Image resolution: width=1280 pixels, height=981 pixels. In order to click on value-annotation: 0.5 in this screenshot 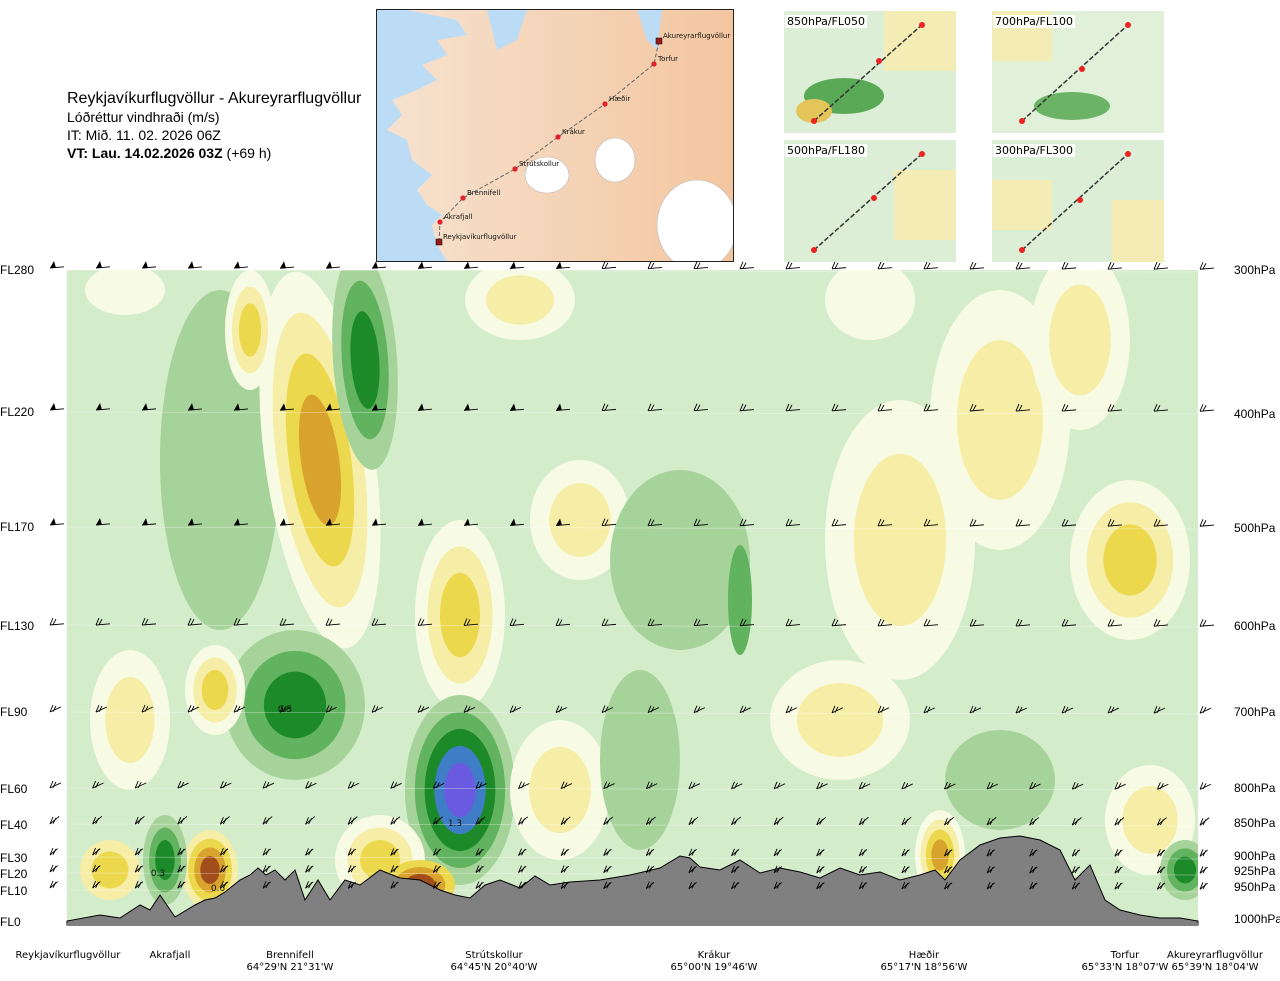, I will do `click(285, 710)`.